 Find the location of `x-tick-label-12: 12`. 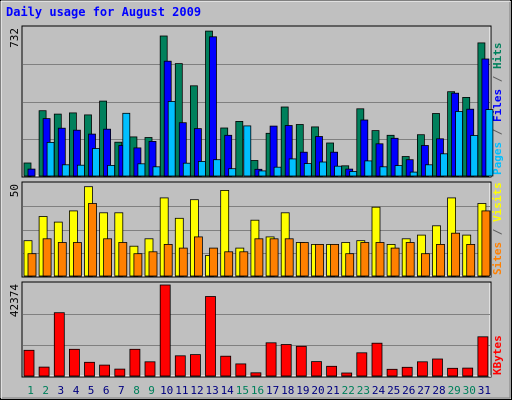

x-tick-label-12: 12 is located at coordinates (196, 390).